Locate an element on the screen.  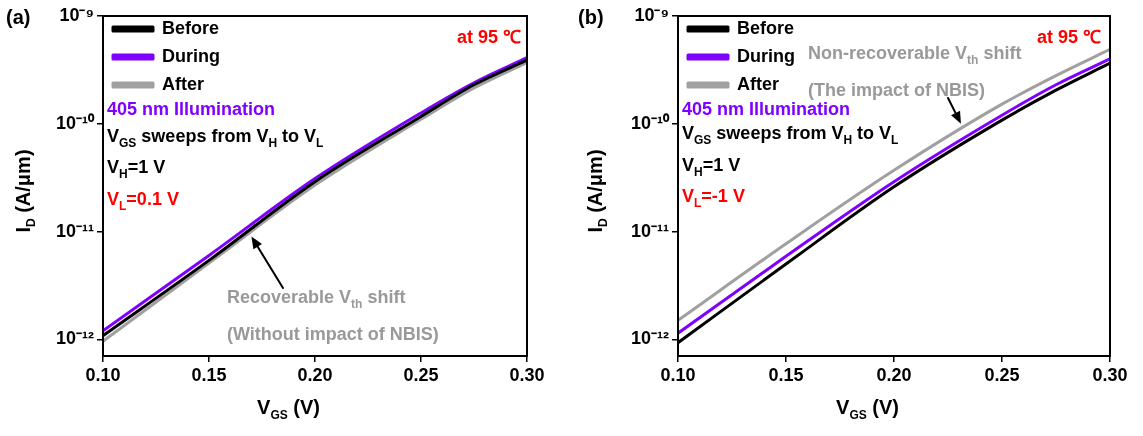
chart-title: (b) is located at coordinates (591, 17).